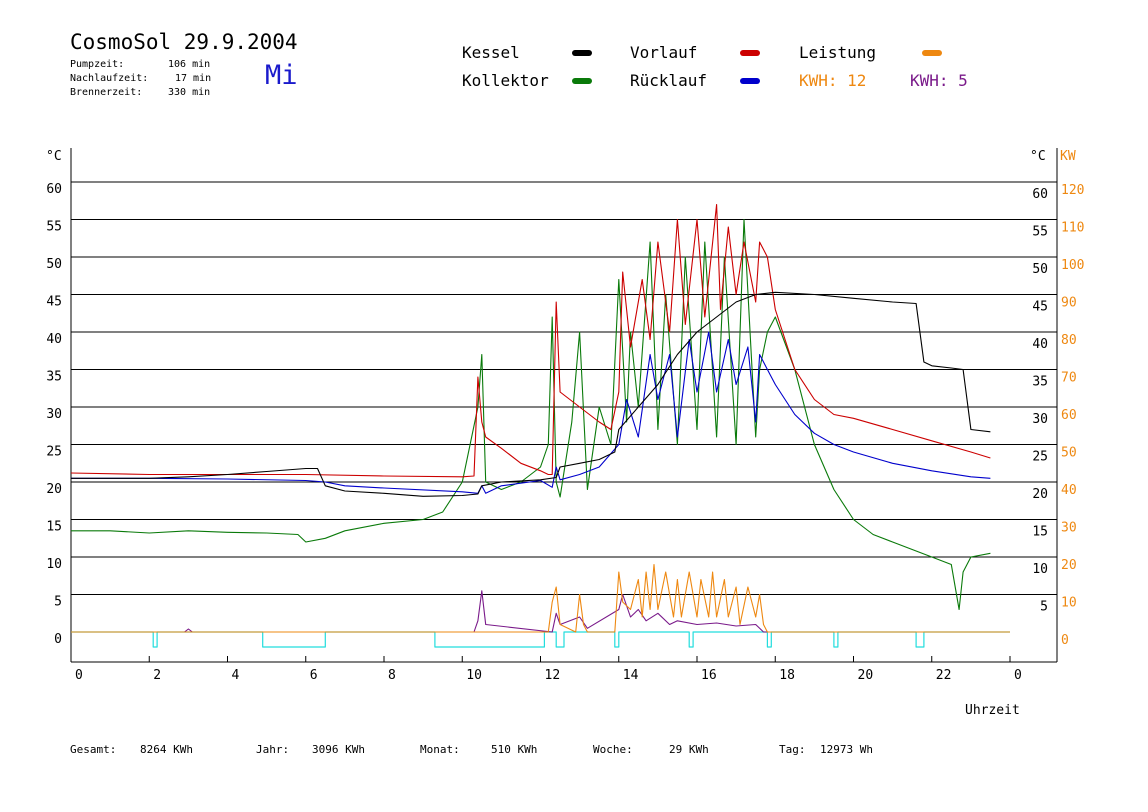 The height and width of the screenshot is (812, 1148). I want to click on footer-jahr-label: Jahr:, so click(273, 749).